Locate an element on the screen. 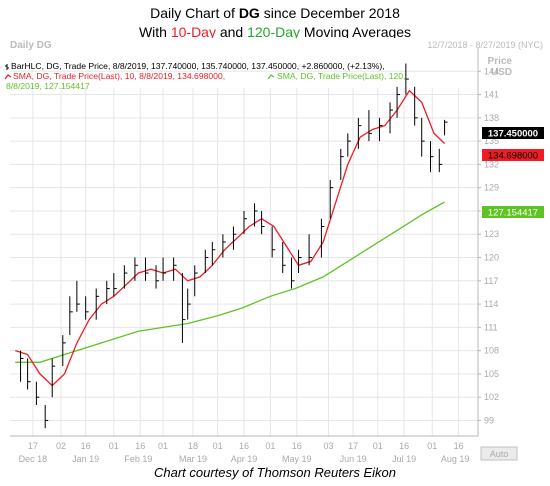 This screenshot has width=550, height=486. y-tick-label: 135 is located at coordinates (491, 141).